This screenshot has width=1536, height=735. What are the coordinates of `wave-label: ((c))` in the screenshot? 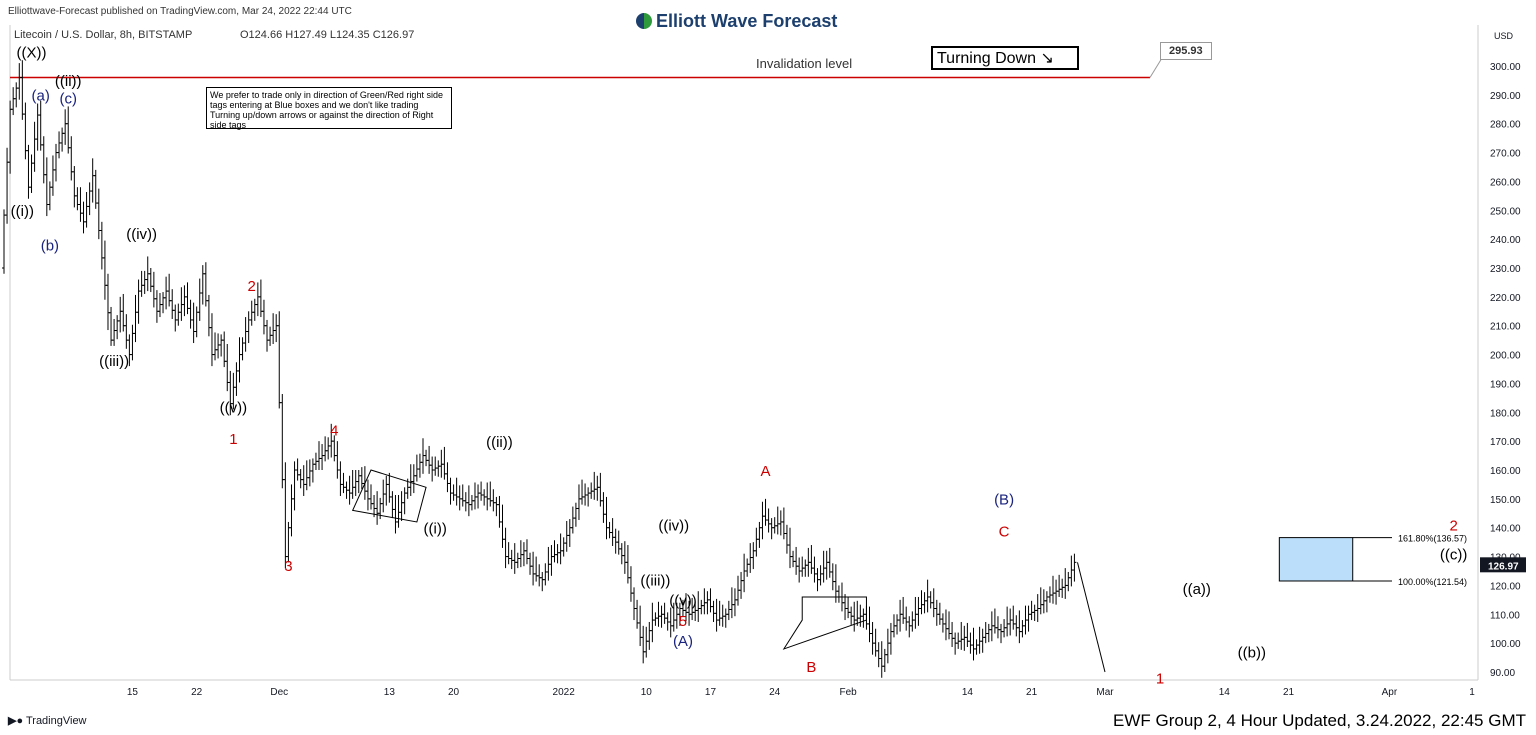 It's located at (1453, 554).